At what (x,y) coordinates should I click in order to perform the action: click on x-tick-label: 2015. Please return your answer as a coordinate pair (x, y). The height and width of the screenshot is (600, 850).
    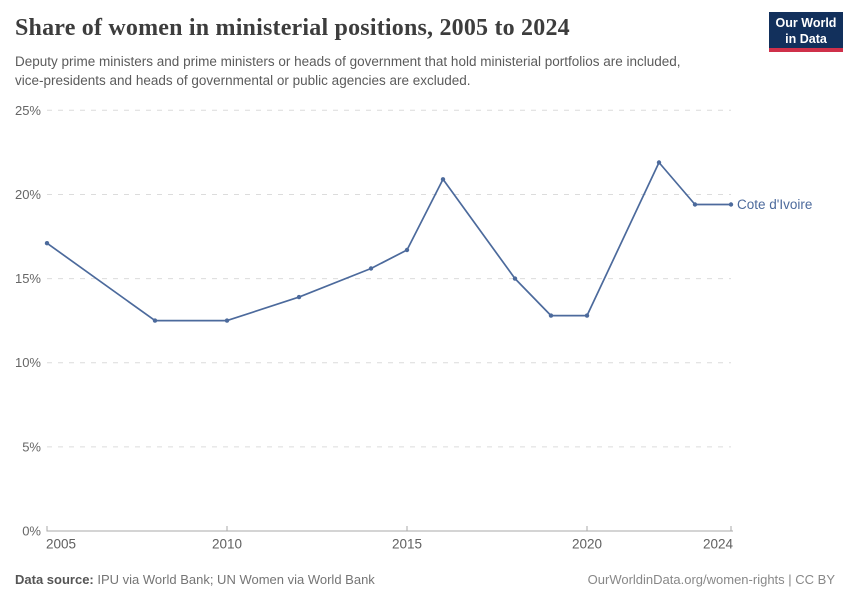
    Looking at the image, I should click on (407, 544).